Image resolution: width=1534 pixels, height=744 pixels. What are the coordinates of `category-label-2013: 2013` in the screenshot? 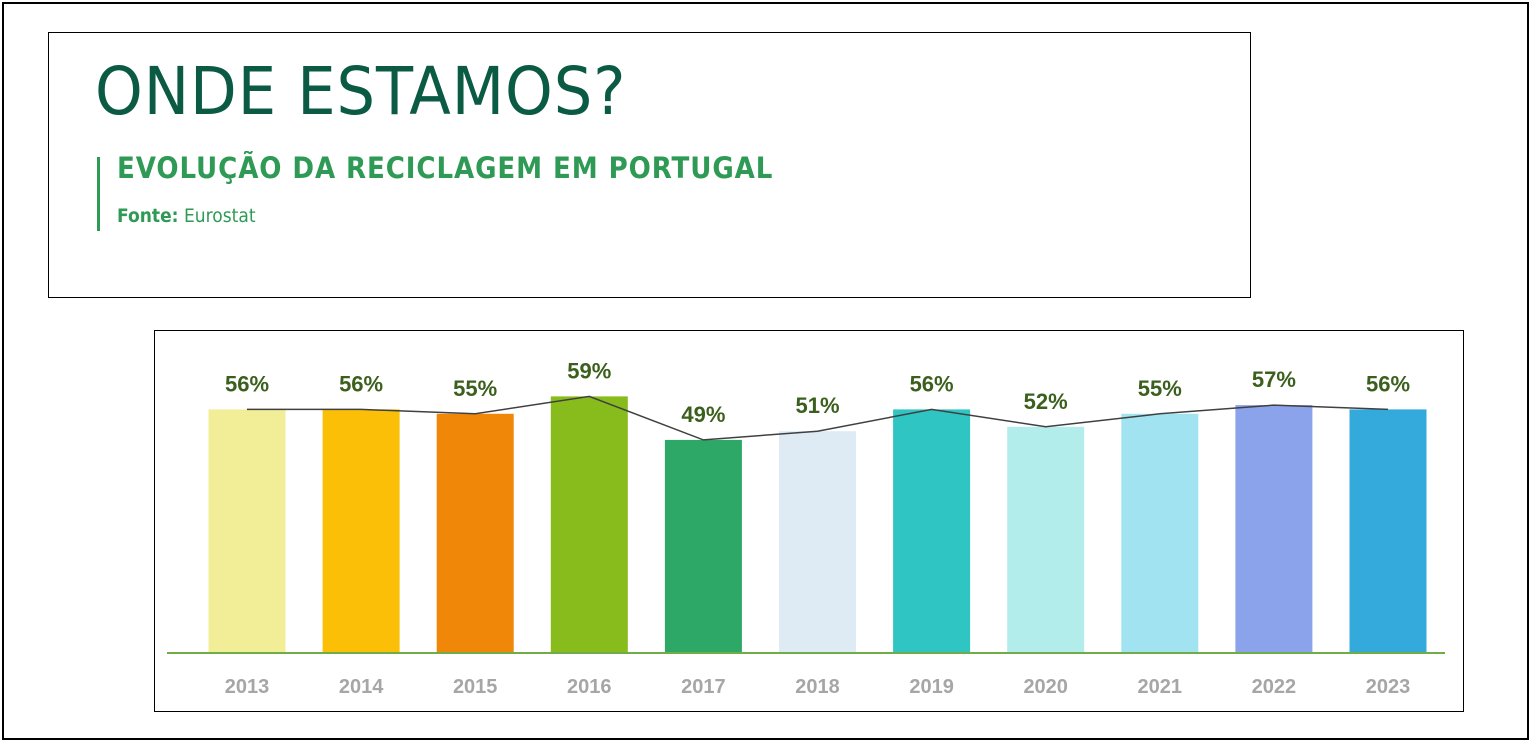 It's located at (247, 687).